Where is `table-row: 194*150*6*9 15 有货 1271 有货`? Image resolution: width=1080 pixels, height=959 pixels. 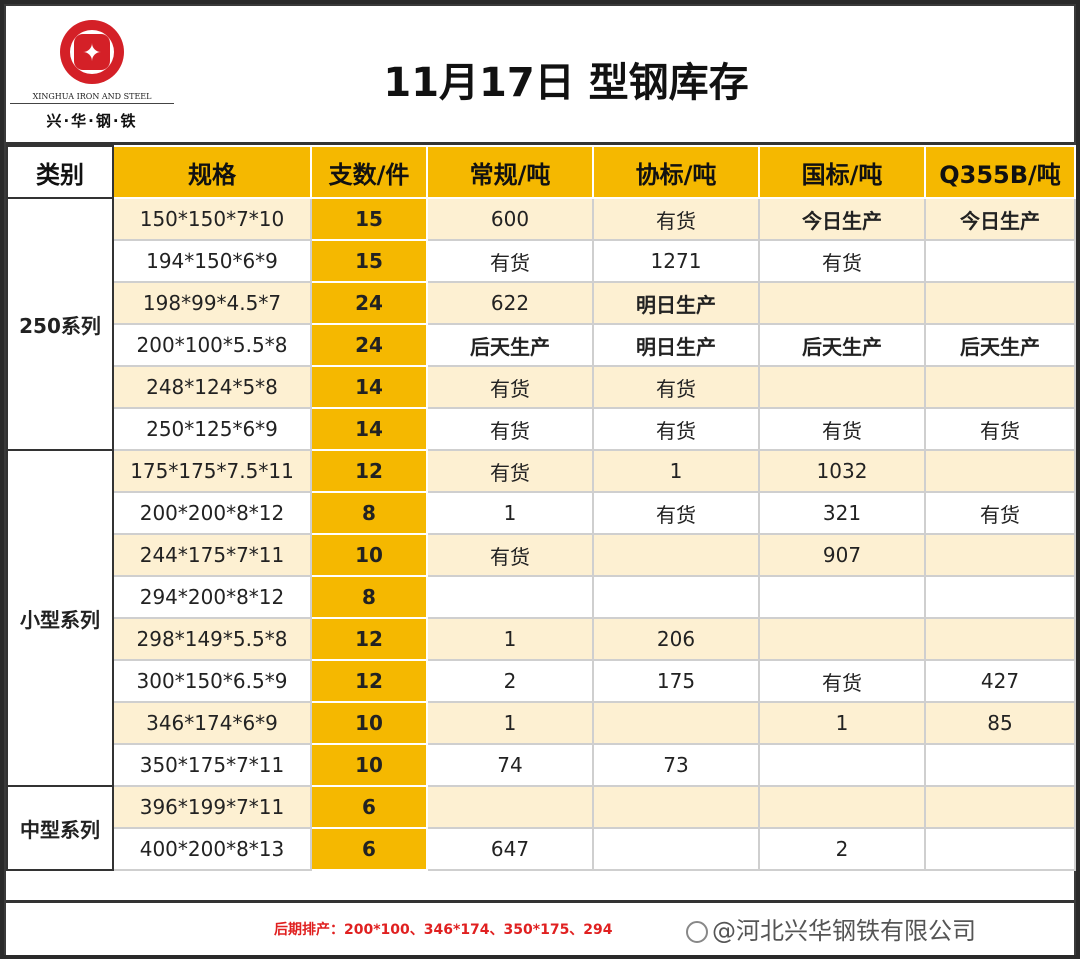 table-row: 194*150*6*9 15 有货 1271 有货 is located at coordinates (541, 261).